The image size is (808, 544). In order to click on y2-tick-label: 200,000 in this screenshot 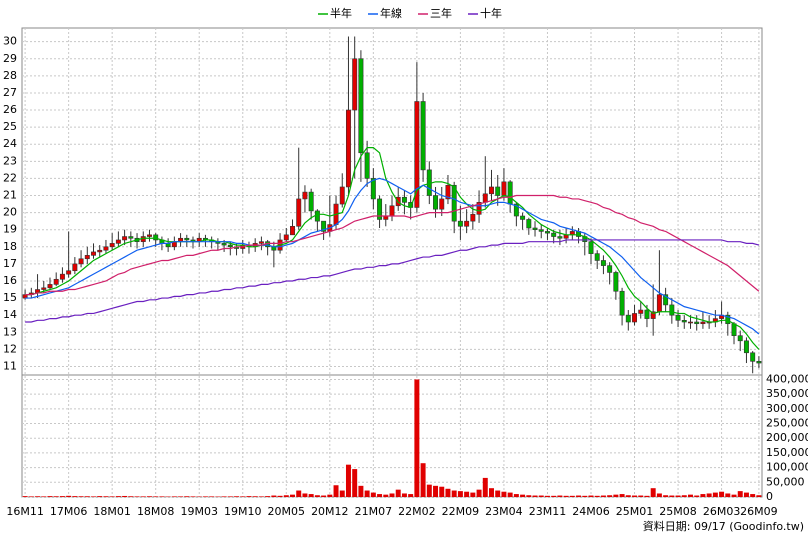, I will do `click(787, 437)`.